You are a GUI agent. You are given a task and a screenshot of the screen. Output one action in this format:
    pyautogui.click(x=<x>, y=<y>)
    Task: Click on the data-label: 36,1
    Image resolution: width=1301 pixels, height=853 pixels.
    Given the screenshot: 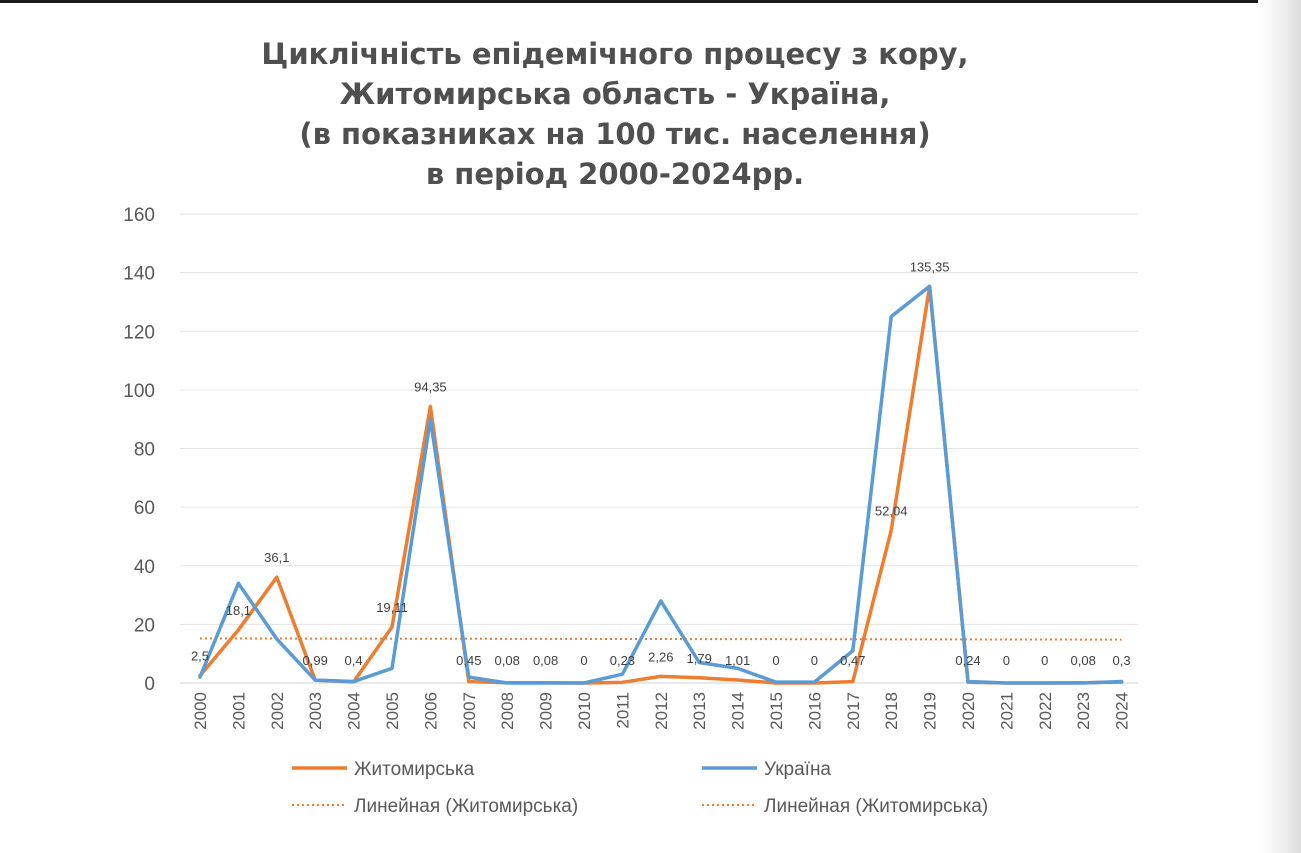 What is the action you would take?
    pyautogui.click(x=276, y=557)
    